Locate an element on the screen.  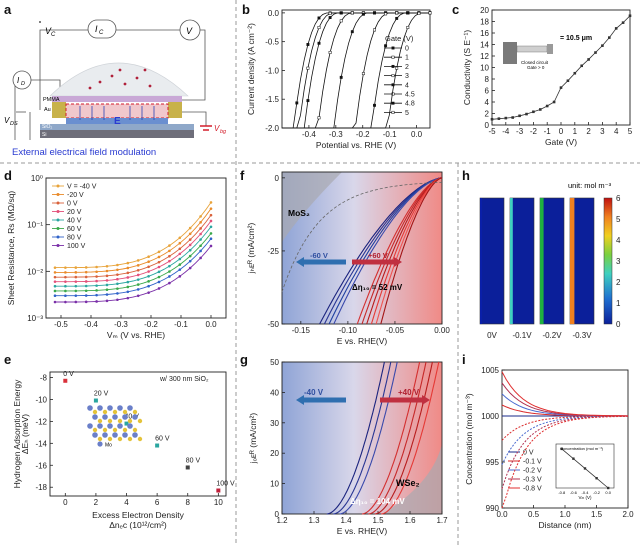
si-substrate is located at coordinates (117, 134).